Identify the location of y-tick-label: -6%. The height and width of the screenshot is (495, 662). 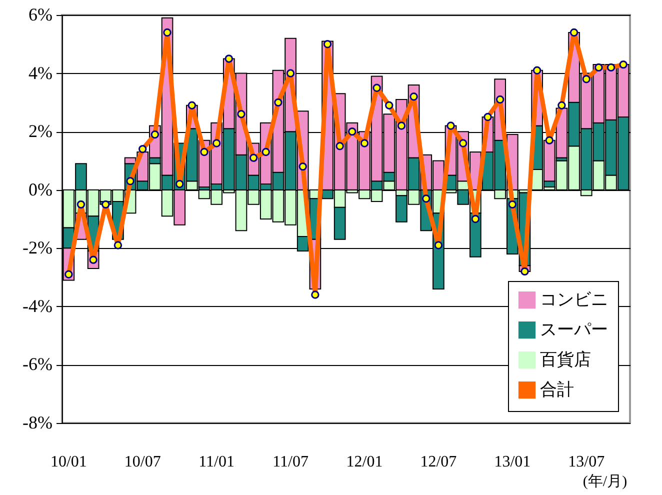
(37, 364).